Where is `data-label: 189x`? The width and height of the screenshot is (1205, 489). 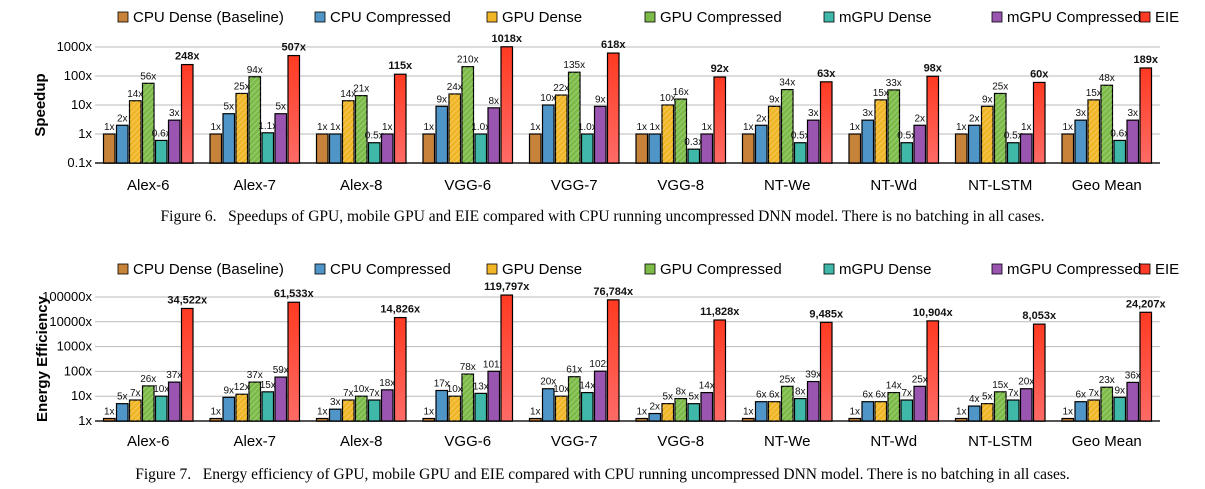 data-label: 189x is located at coordinates (1146, 60).